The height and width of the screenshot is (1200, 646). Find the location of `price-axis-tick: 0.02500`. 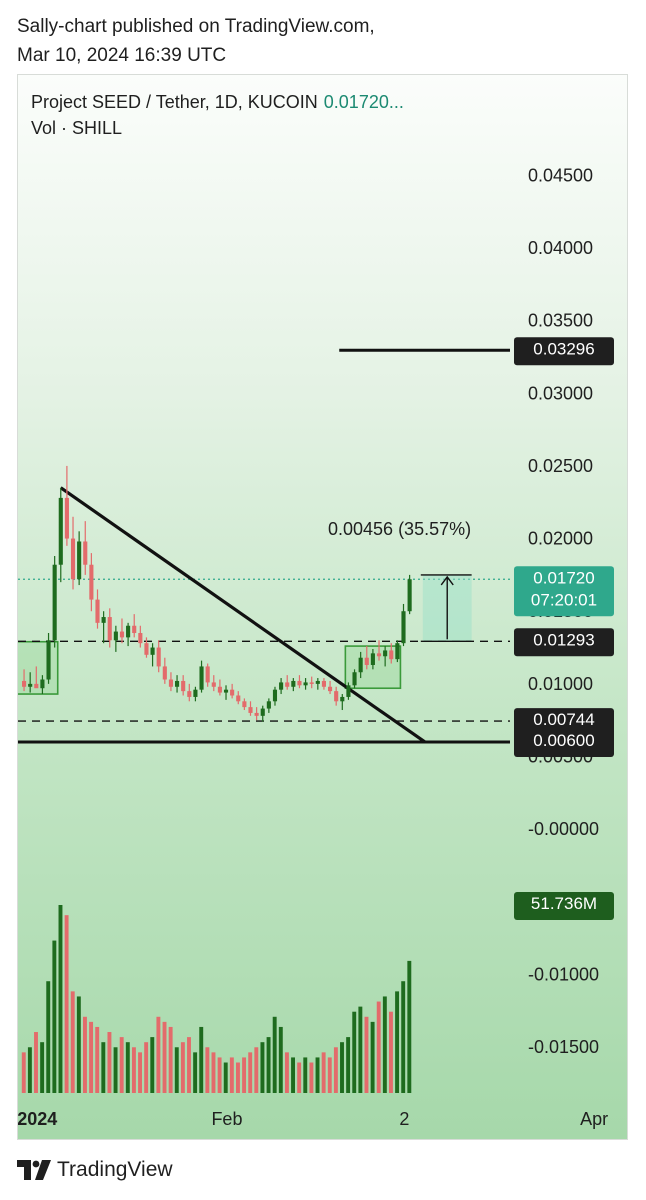

price-axis-tick: 0.02500 is located at coordinates (560, 466).